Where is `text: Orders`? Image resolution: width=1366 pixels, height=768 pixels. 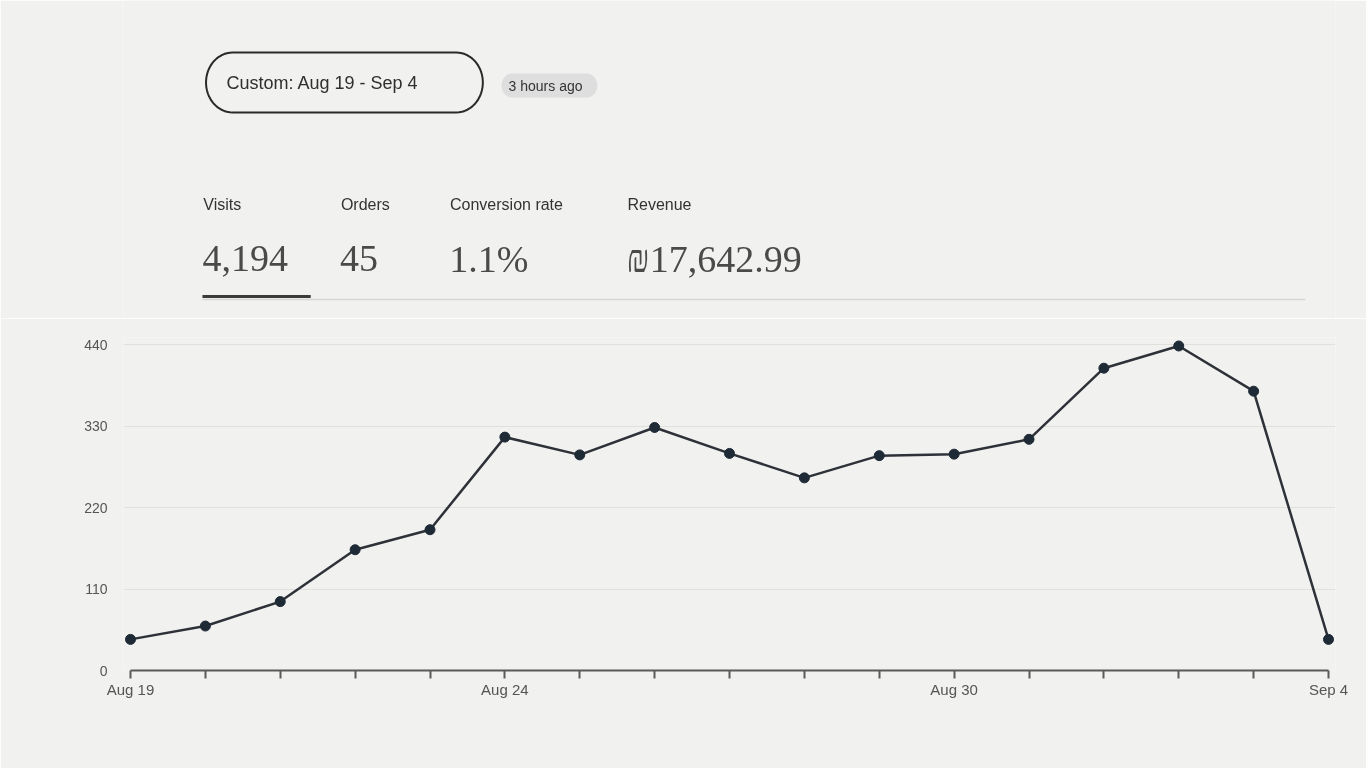 text: Orders is located at coordinates (365, 204).